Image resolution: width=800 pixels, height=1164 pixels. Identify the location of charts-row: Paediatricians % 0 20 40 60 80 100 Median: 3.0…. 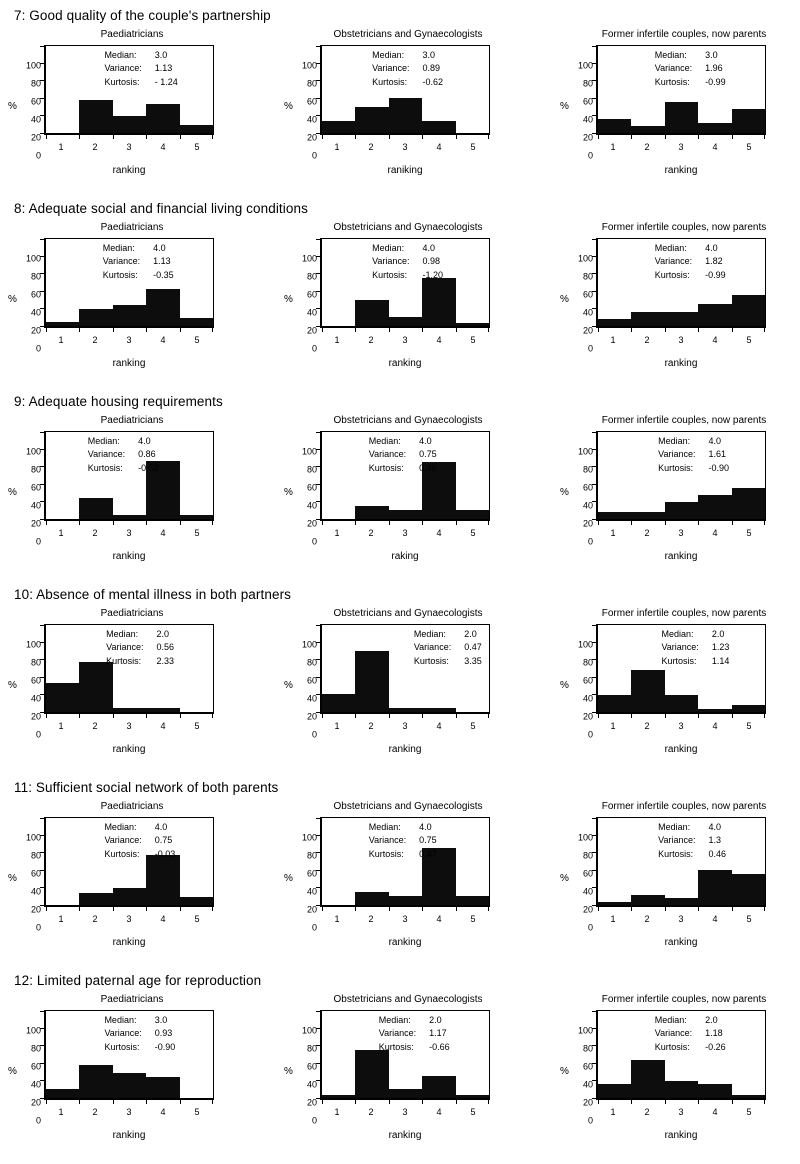
(400, 102).